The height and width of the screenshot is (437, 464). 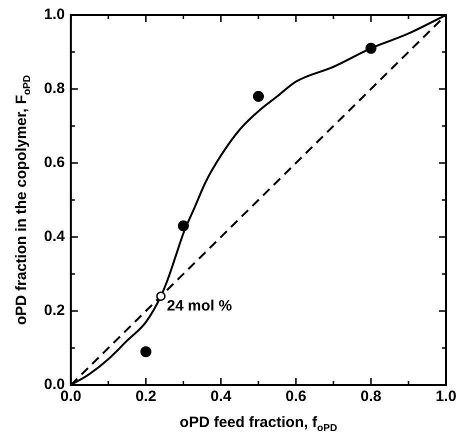 What do you see at coordinates (71, 397) in the screenshot?
I see `x-tick-label: 0.0` at bounding box center [71, 397].